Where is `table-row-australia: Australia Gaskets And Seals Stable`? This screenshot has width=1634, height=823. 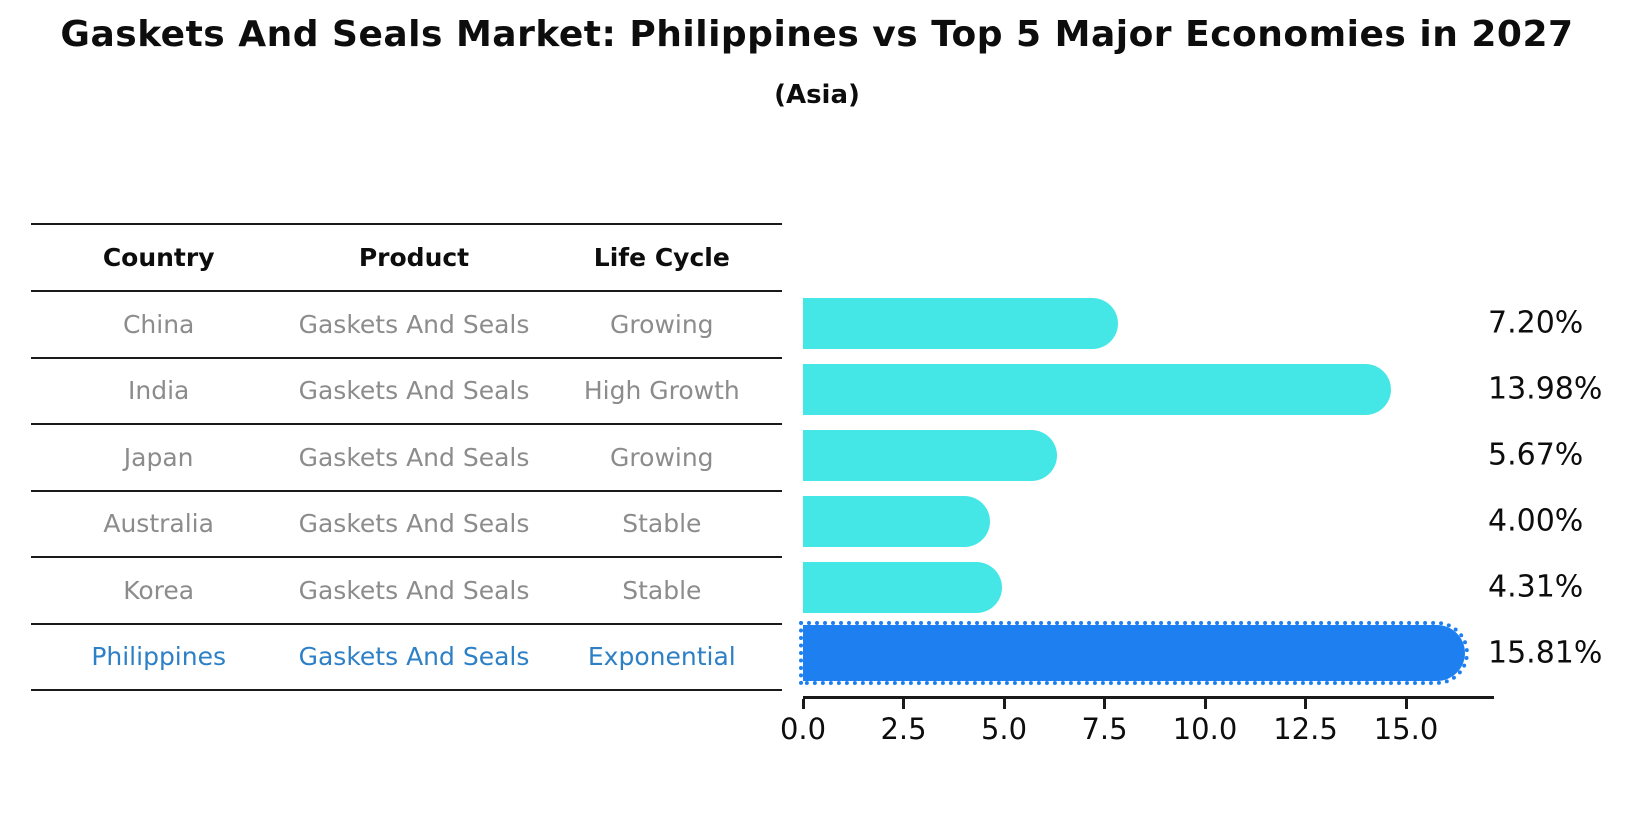 table-row-australia: Australia Gaskets And Seals Stable is located at coordinates (406, 525).